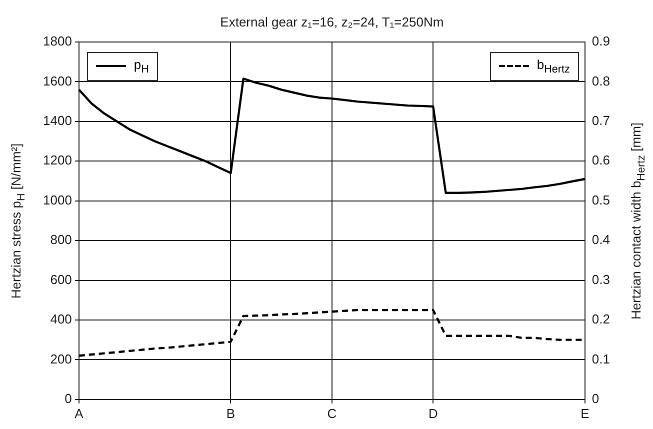  Describe the element at coordinates (601, 358) in the screenshot. I see `y2-tick-label: 0.1` at that location.